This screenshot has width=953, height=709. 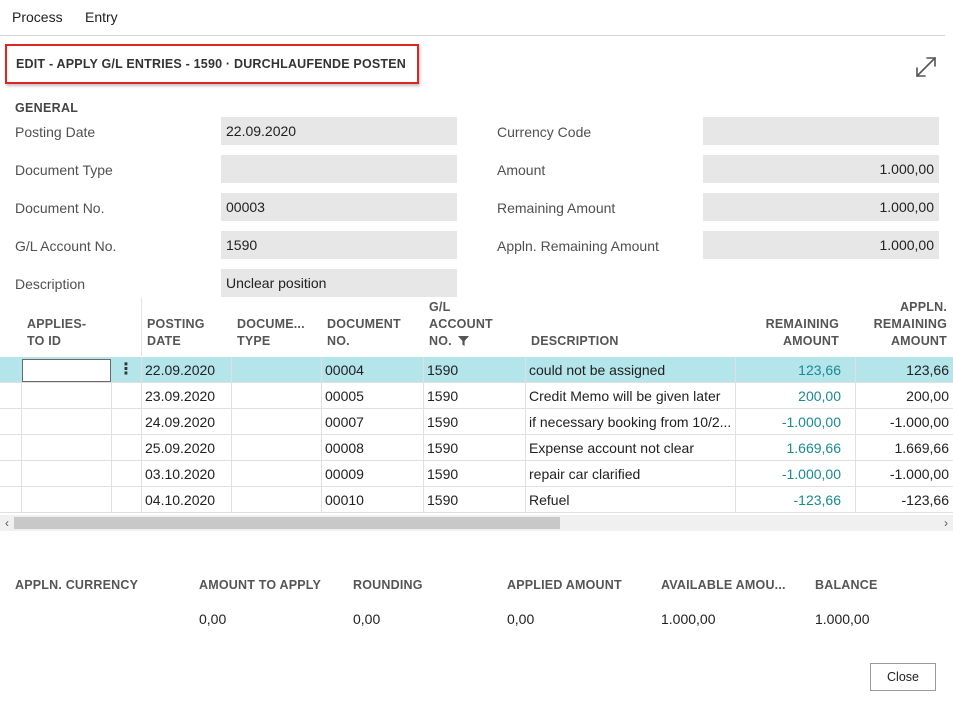 I want to click on cell-posting-date: 24.09.2020, so click(x=186, y=421).